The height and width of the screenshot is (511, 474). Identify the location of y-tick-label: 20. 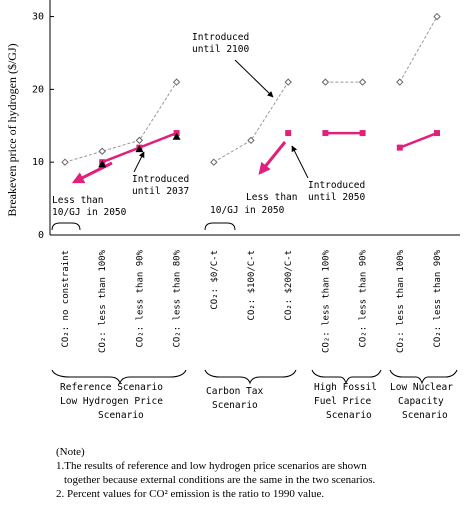
(38, 89).